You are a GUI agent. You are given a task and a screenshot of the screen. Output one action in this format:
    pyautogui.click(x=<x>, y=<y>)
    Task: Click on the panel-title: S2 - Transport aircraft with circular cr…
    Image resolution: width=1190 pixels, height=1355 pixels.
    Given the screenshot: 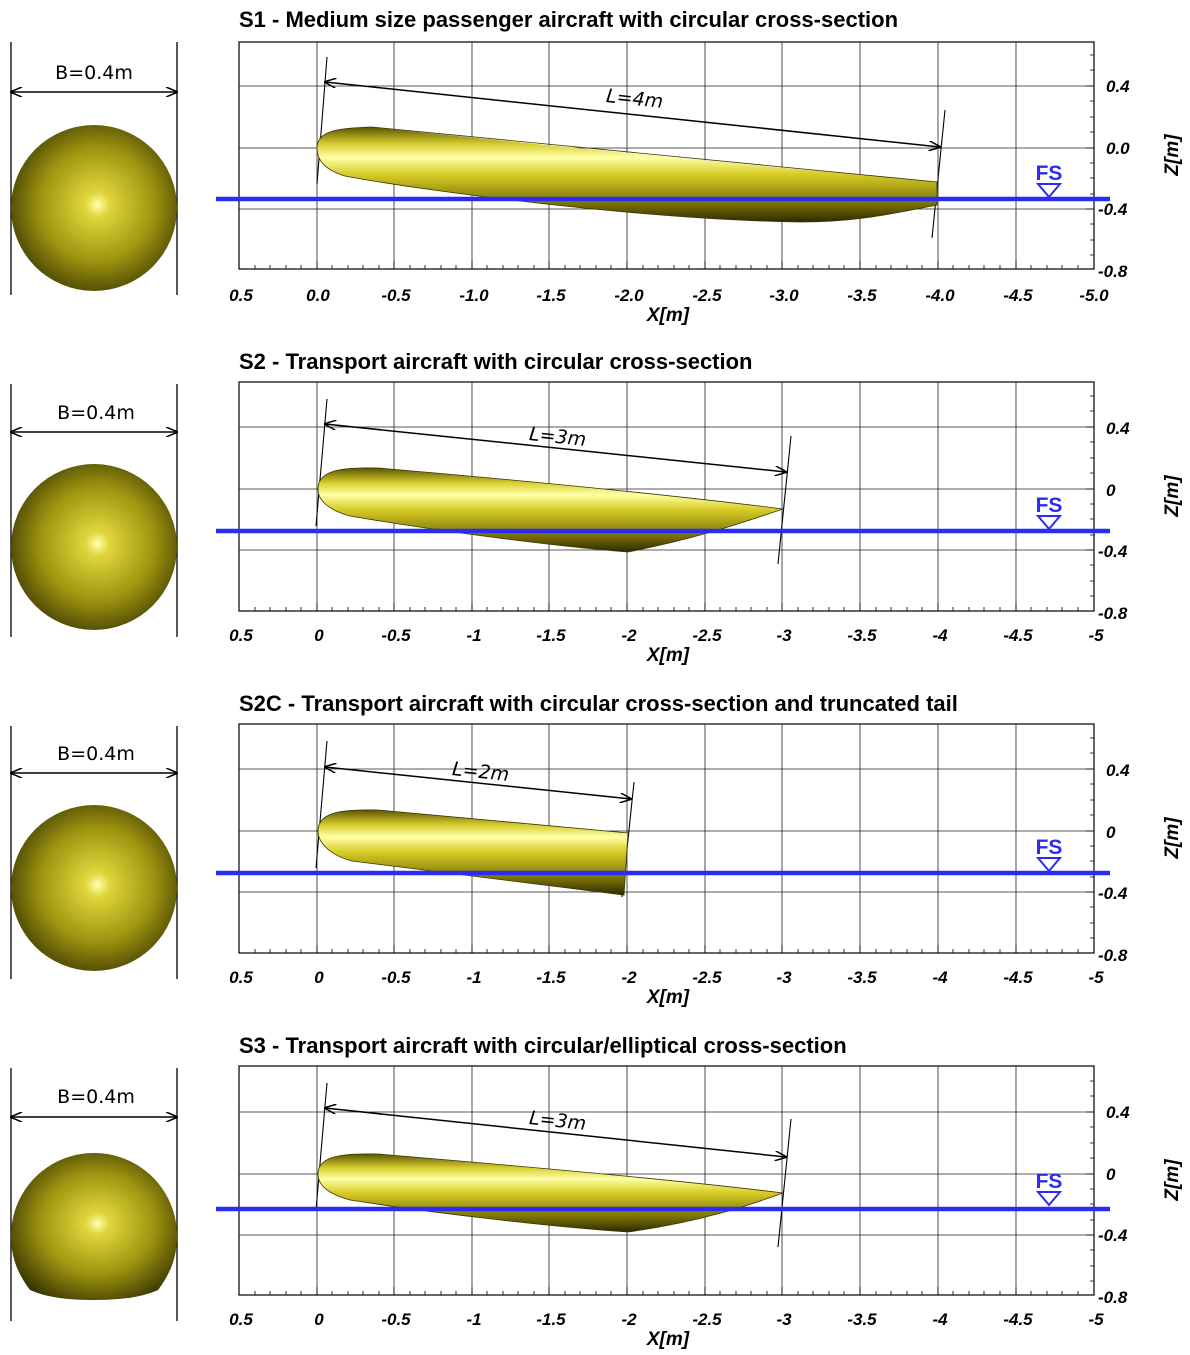 What is the action you would take?
    pyautogui.click(x=496, y=361)
    